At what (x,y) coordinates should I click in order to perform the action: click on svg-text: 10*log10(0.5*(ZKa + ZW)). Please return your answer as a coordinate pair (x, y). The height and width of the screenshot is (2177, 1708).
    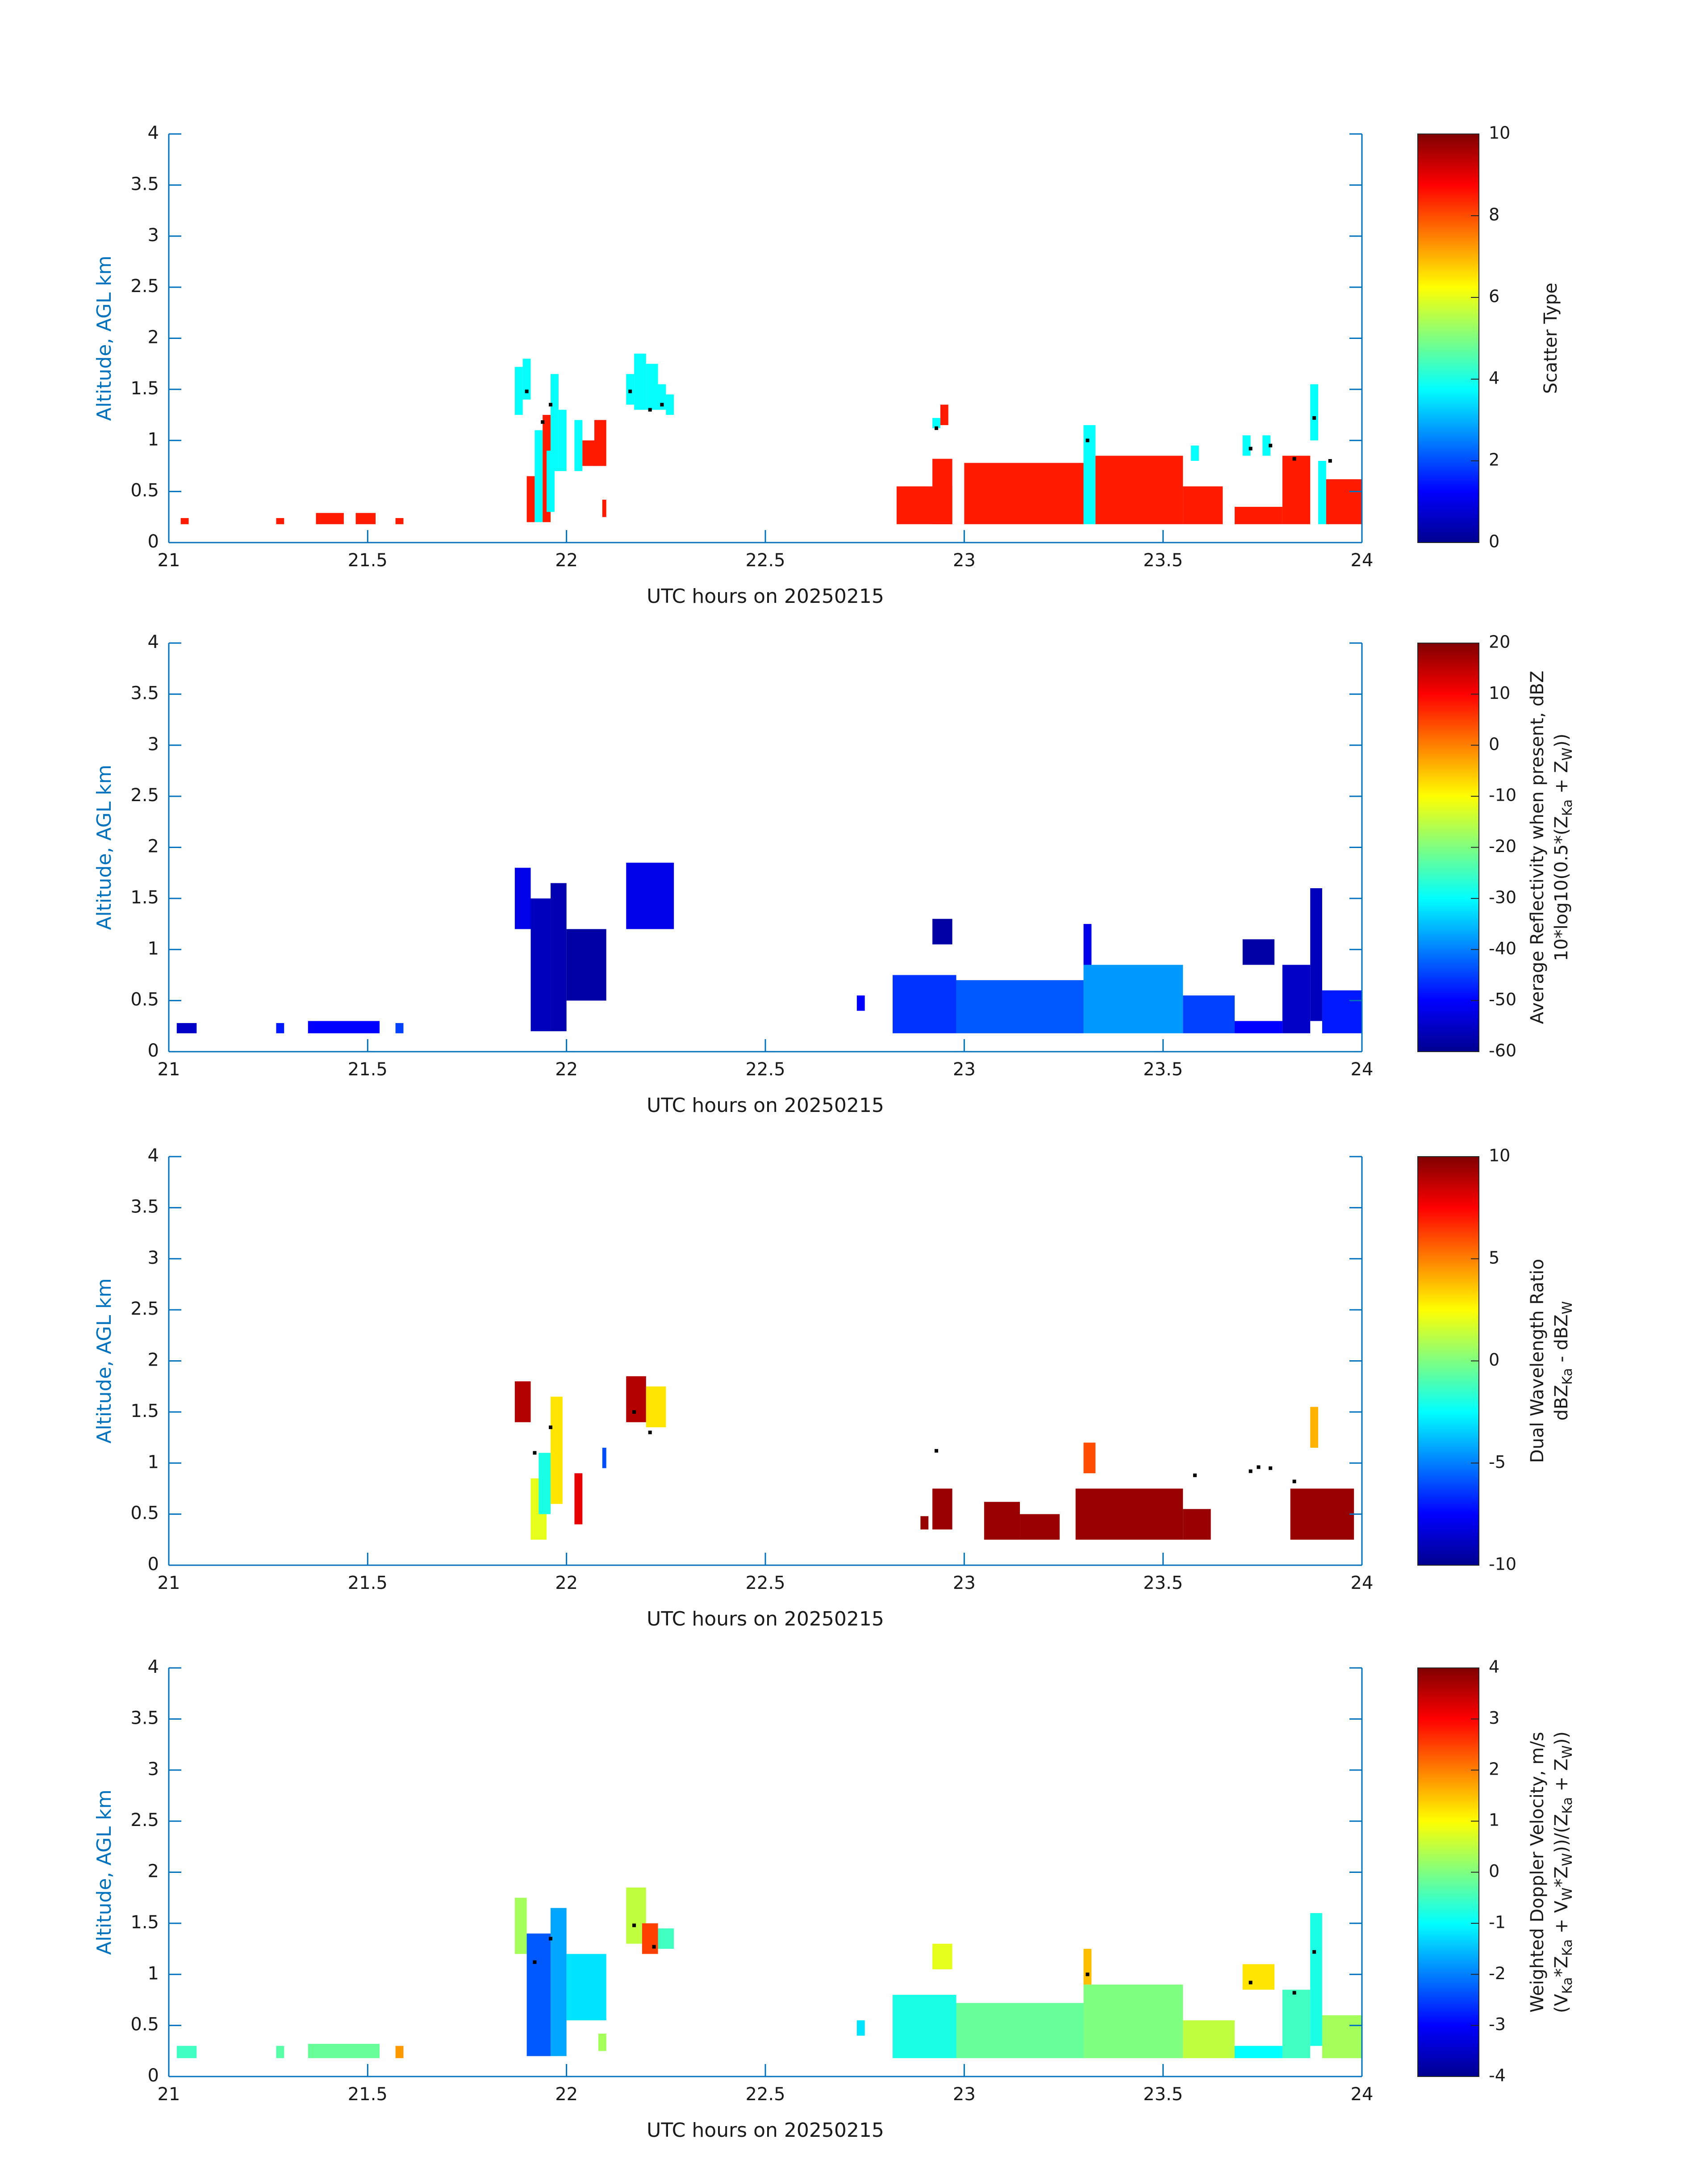
    Looking at the image, I should click on (1563, 847).